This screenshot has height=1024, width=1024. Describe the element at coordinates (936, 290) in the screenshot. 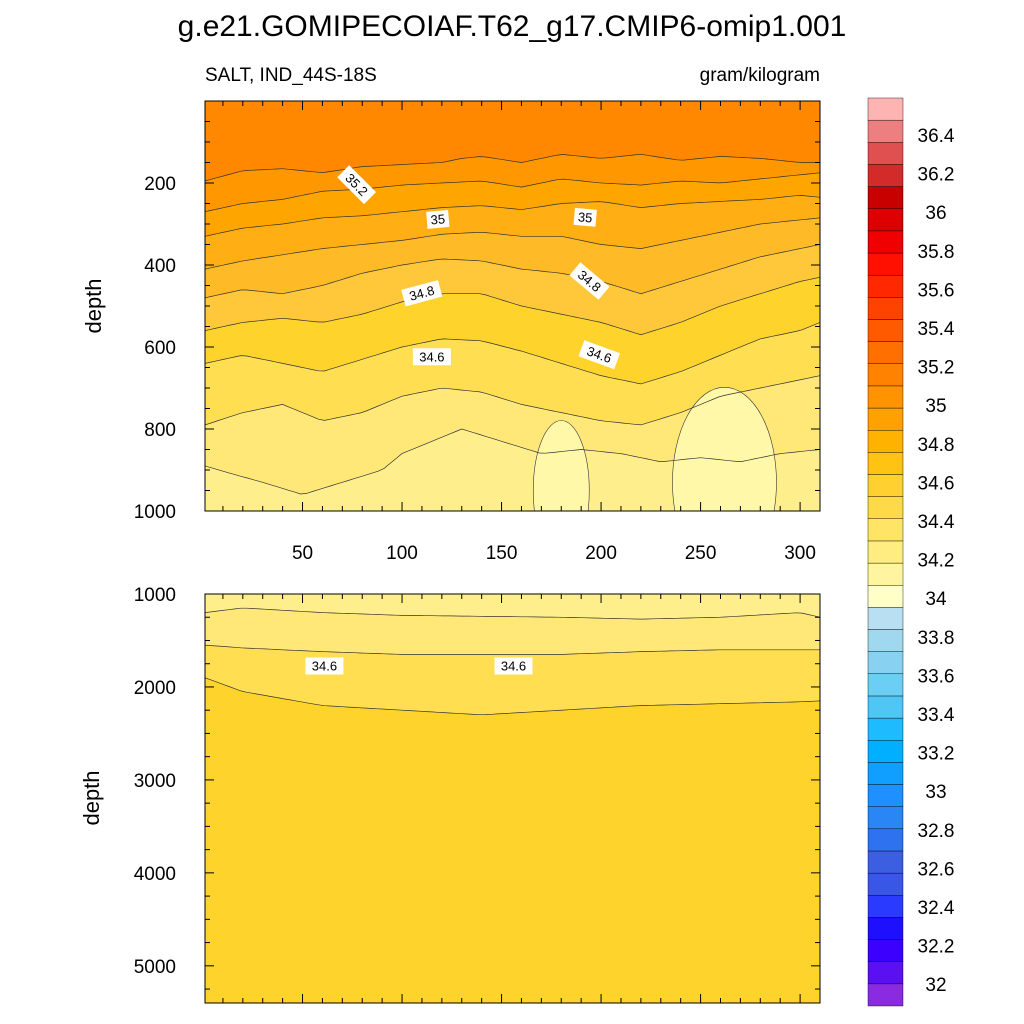

I see `colorbar-label: 35.6` at that location.